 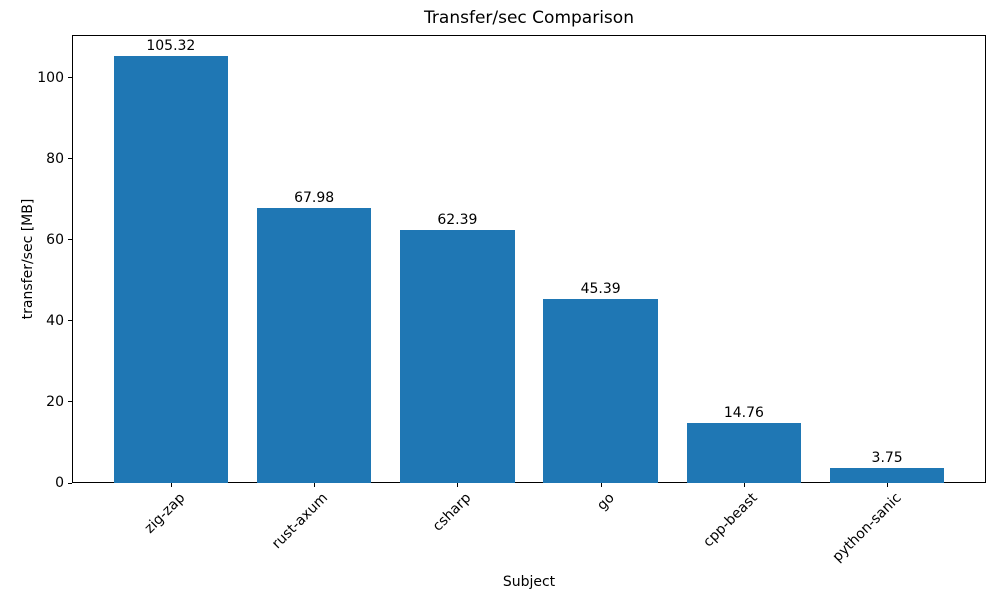 I want to click on y-axis-label: transfer/sec [MB], so click(x=28, y=259).